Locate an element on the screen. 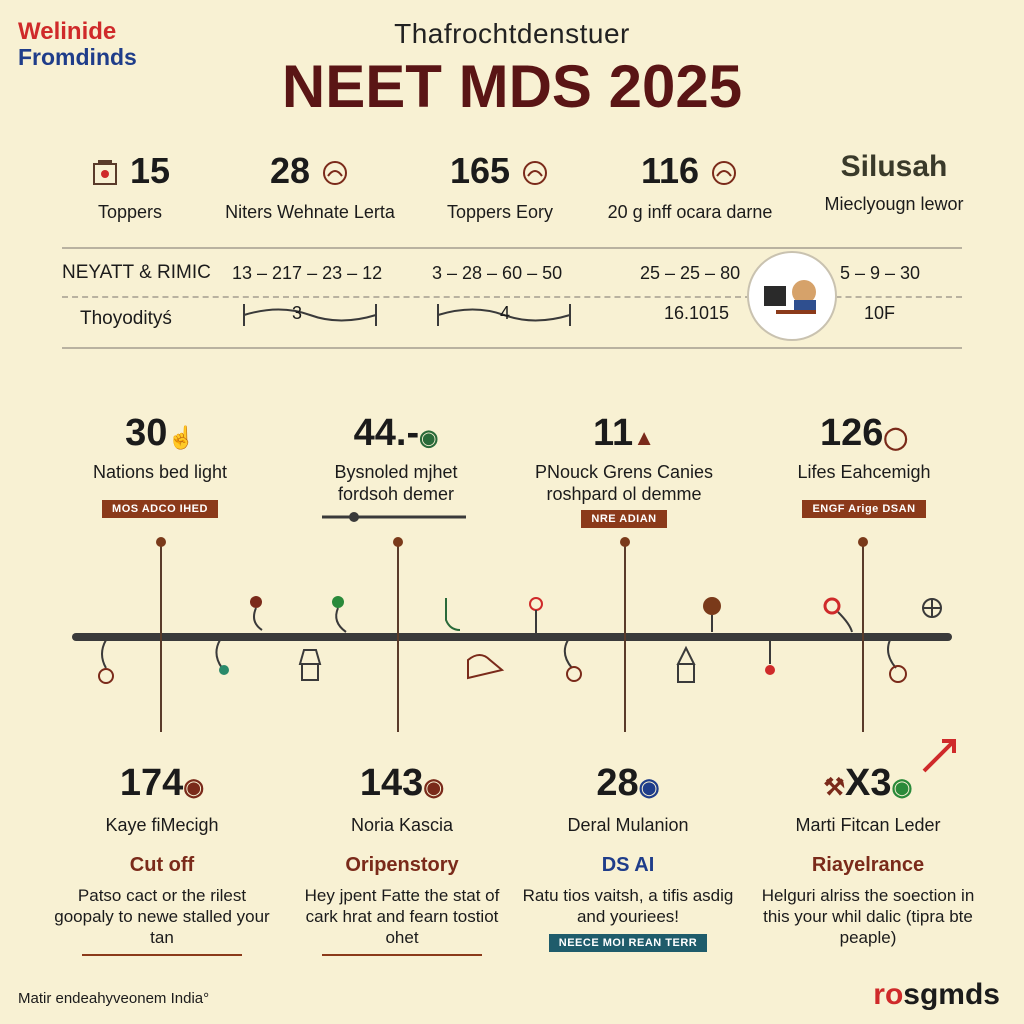 The image size is (1024, 1024). bottom-heading: Oripenstory is located at coordinates (402, 865).